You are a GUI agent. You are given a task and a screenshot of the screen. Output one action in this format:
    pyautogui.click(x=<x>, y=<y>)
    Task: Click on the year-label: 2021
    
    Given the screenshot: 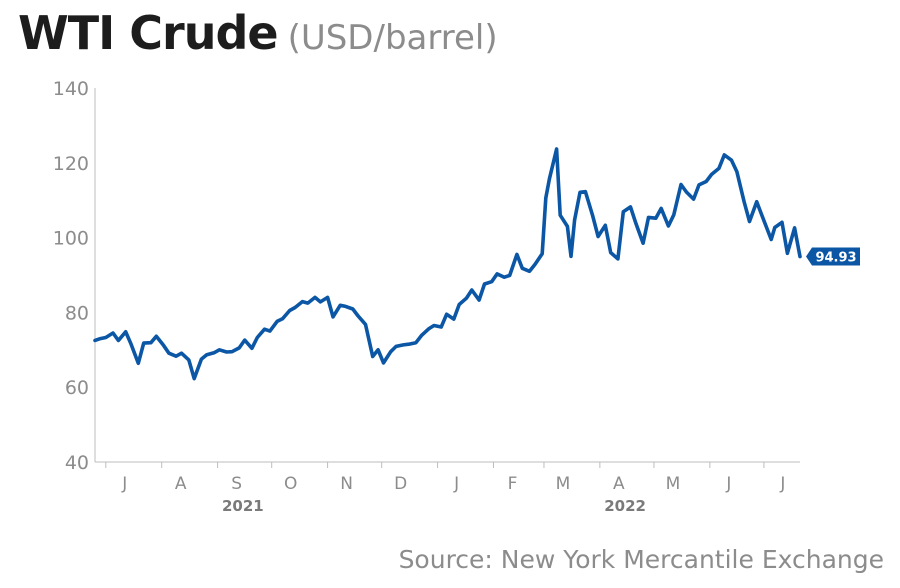 What is the action you would take?
    pyautogui.click(x=243, y=506)
    